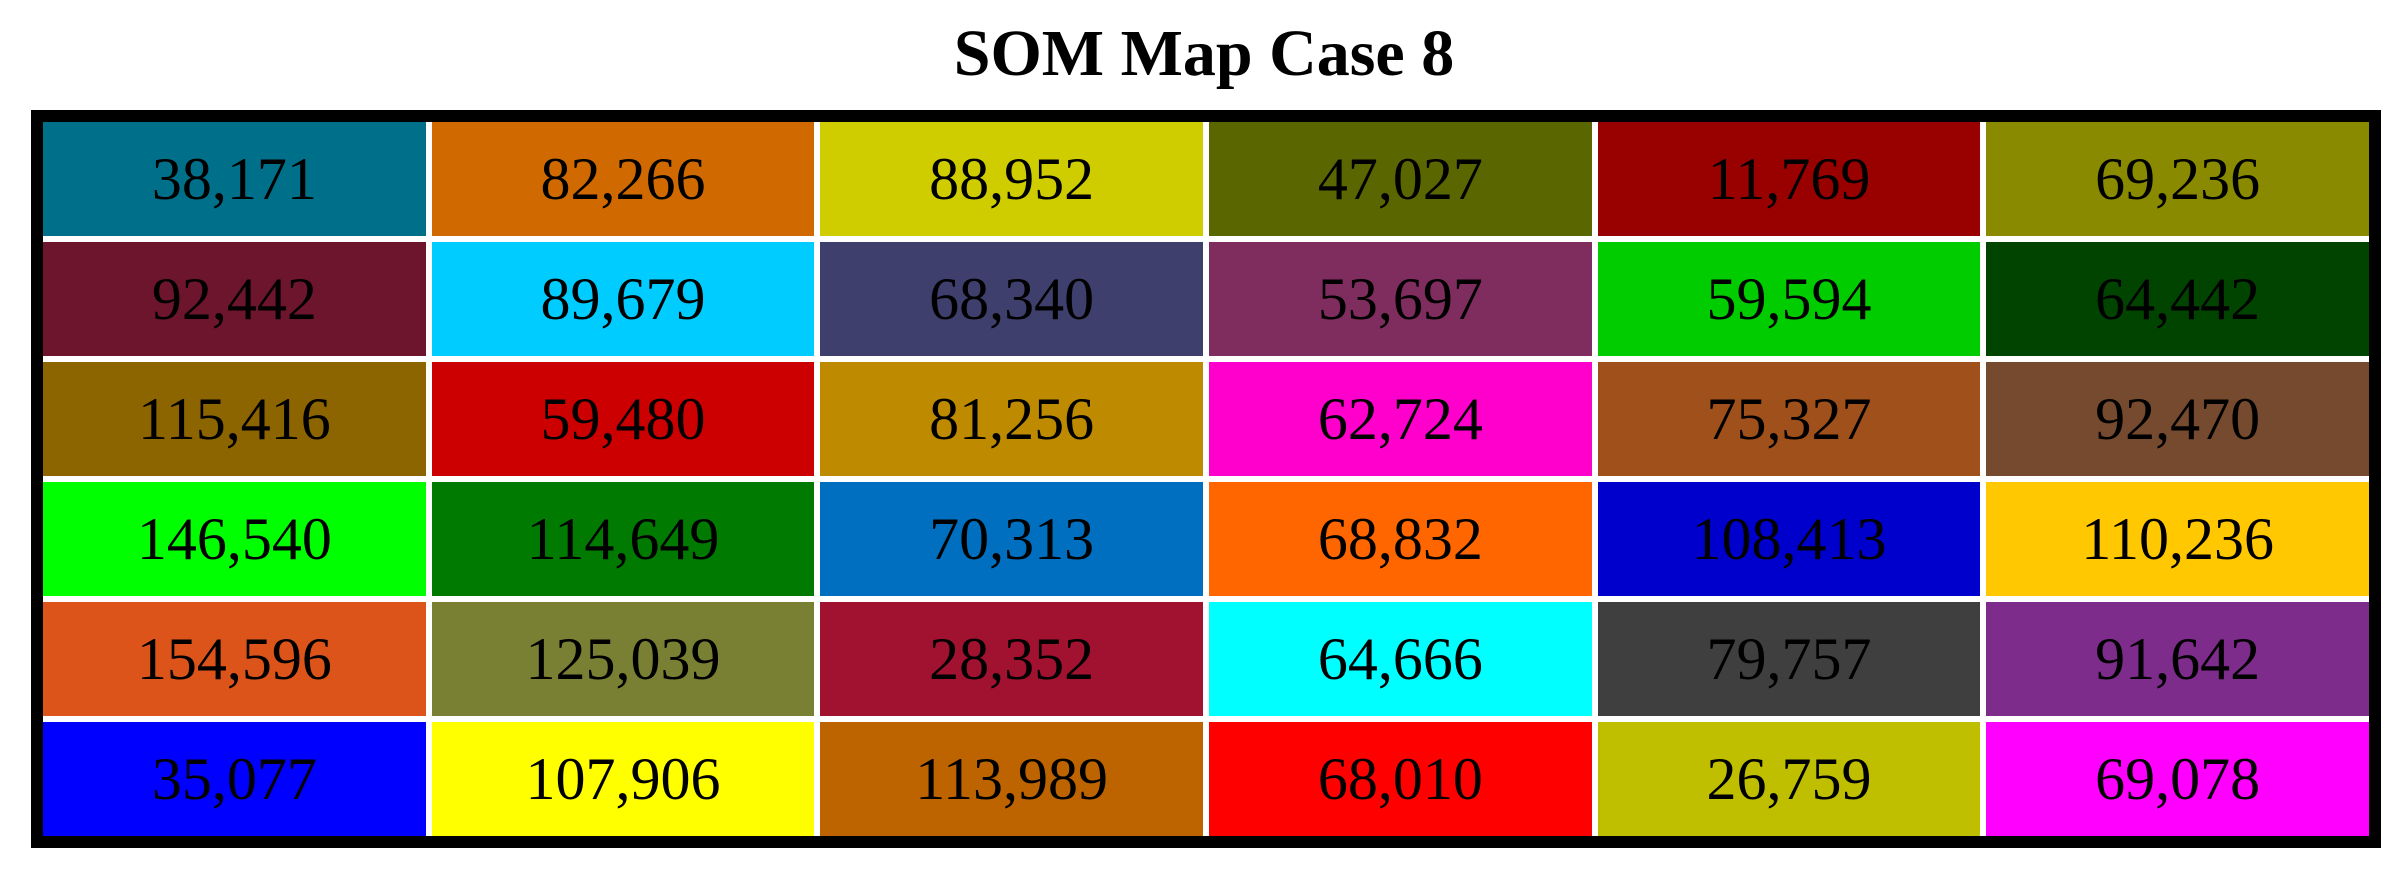 The height and width of the screenshot is (880, 2408). Describe the element at coordinates (234, 779) in the screenshot. I see `som-cell: 35,077` at that location.